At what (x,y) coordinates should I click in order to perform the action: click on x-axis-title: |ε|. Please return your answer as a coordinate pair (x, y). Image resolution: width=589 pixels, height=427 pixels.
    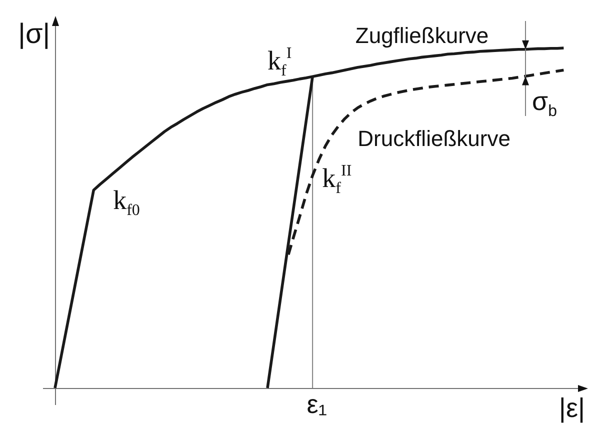
    Looking at the image, I should click on (572, 408).